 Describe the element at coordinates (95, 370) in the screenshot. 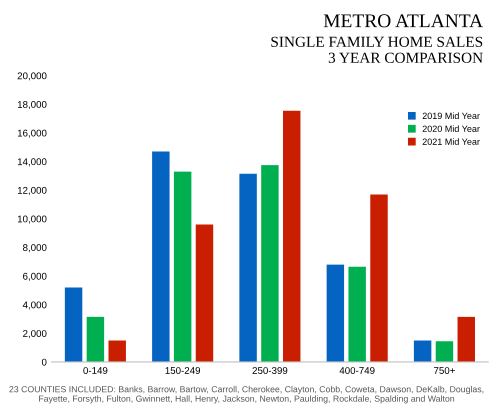

I see `x-tick-label: 0-149` at that location.